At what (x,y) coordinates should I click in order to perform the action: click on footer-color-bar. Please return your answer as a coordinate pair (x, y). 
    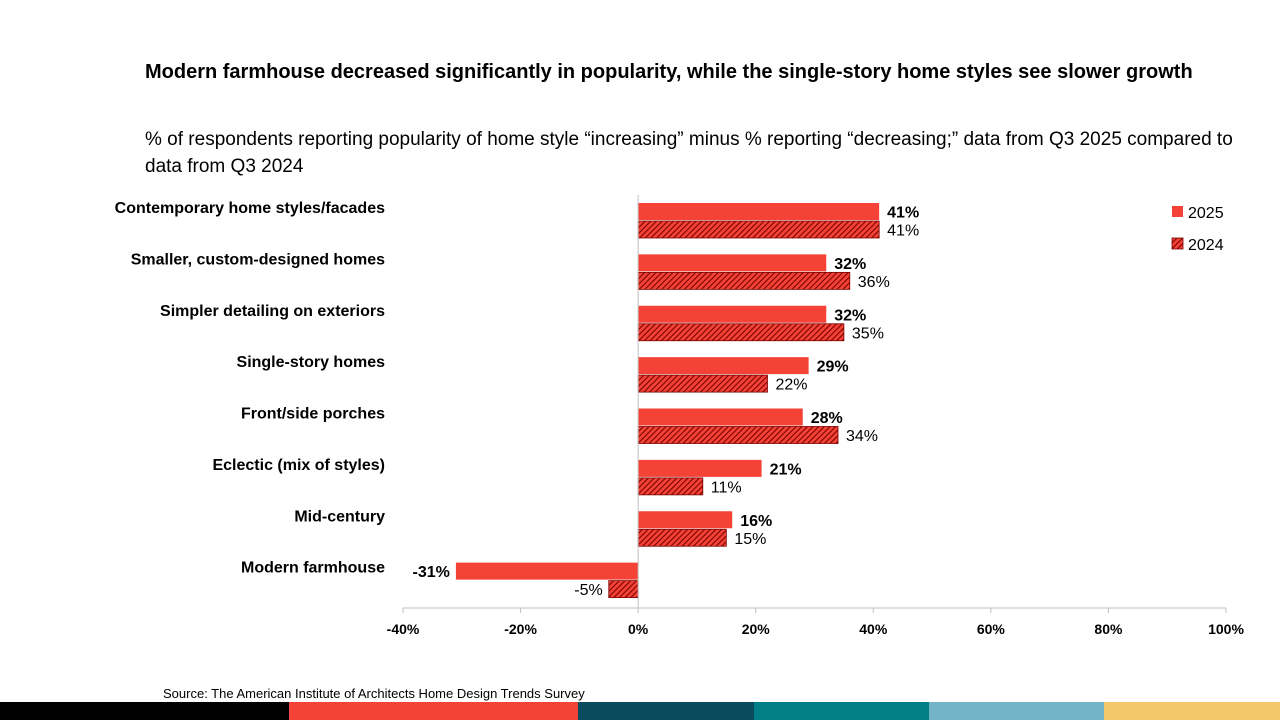
    Looking at the image, I should click on (640, 711).